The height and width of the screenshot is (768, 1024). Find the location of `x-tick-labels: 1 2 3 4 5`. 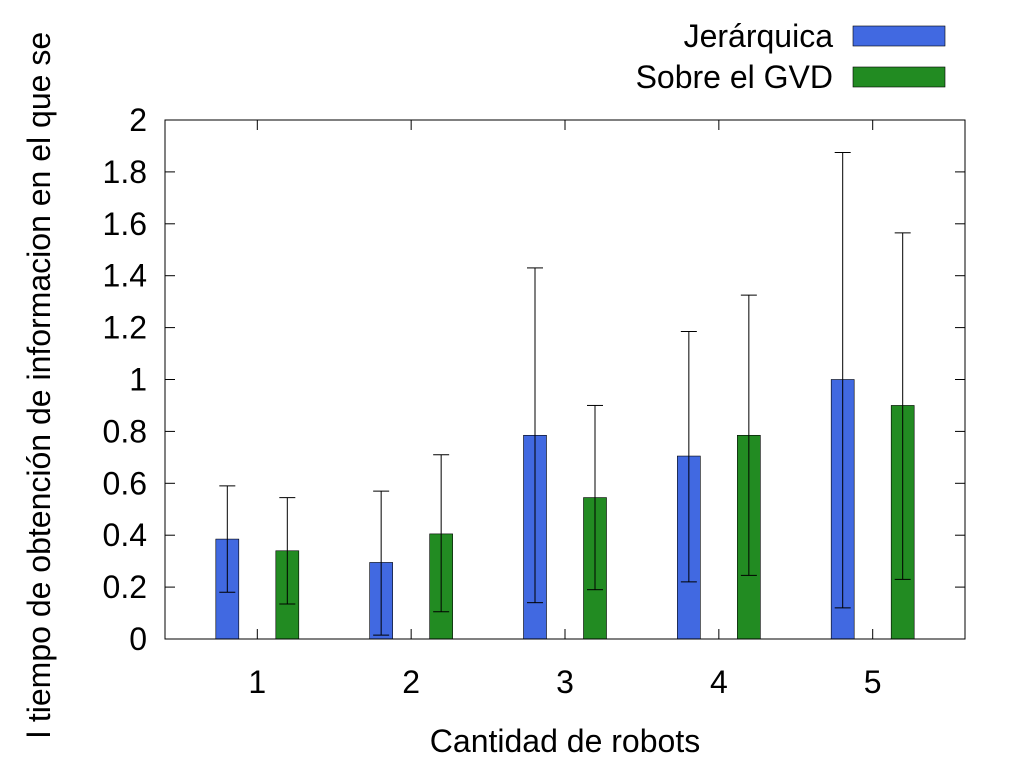

x-tick-labels: 1 2 3 4 5 is located at coordinates (564, 682).